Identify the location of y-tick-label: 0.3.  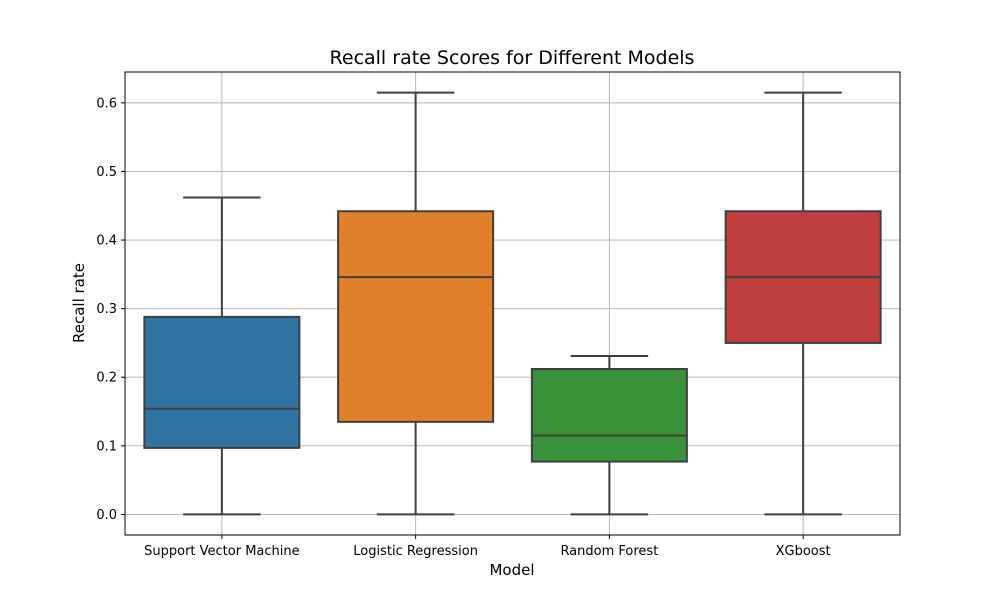
(106, 309).